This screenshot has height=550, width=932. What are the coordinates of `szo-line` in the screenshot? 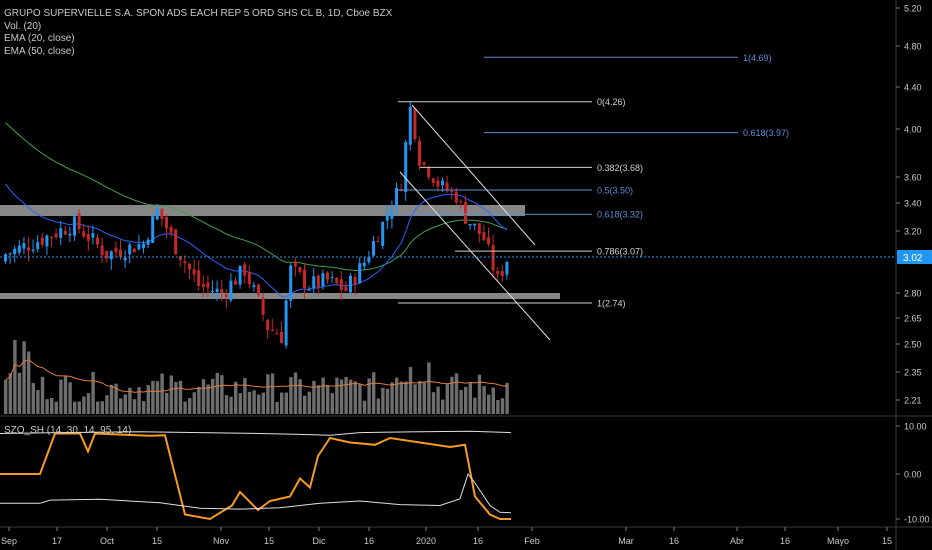 It's located at (255, 476).